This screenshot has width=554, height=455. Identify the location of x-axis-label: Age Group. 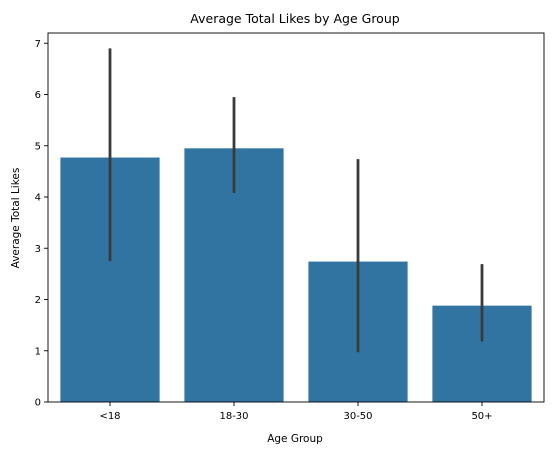
(295, 439).